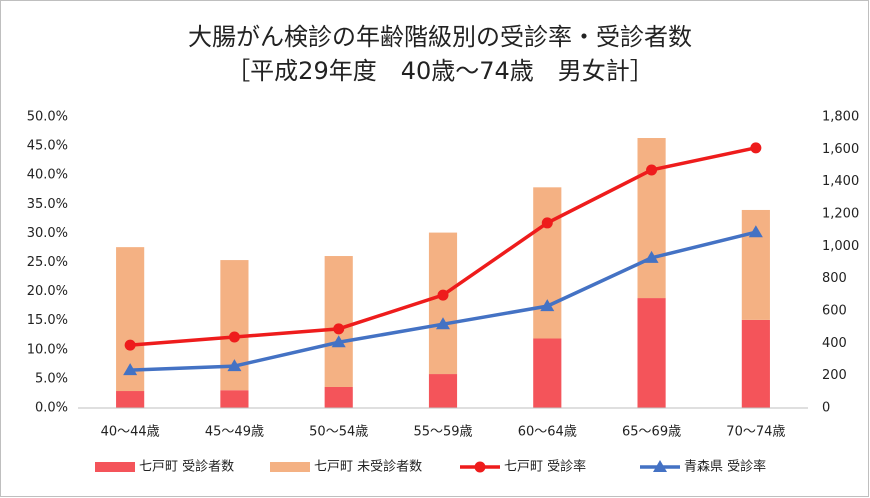  I want to click on y2-tick-label: 600, so click(834, 311).